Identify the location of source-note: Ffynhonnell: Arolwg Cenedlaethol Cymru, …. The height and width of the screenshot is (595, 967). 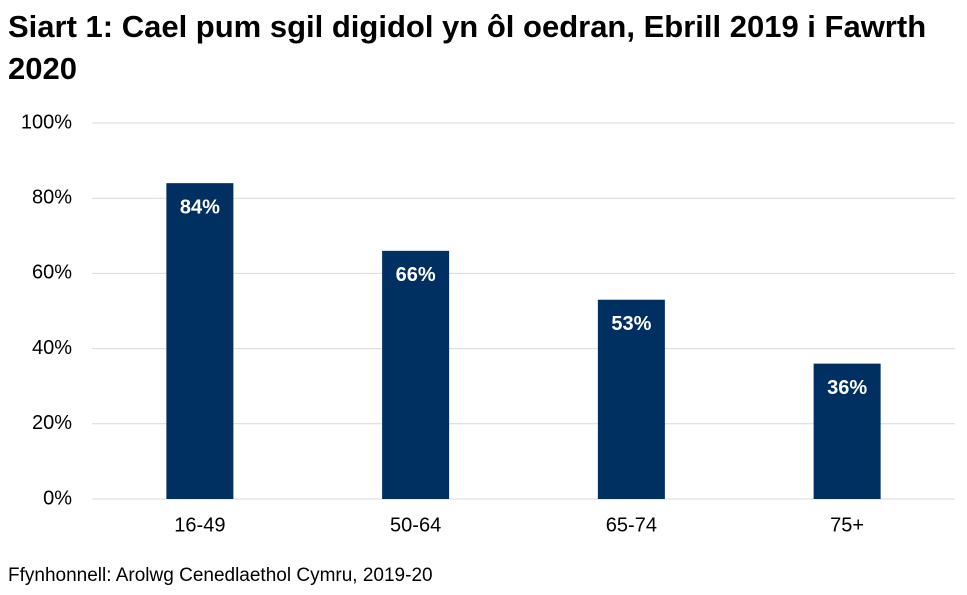
(220, 575).